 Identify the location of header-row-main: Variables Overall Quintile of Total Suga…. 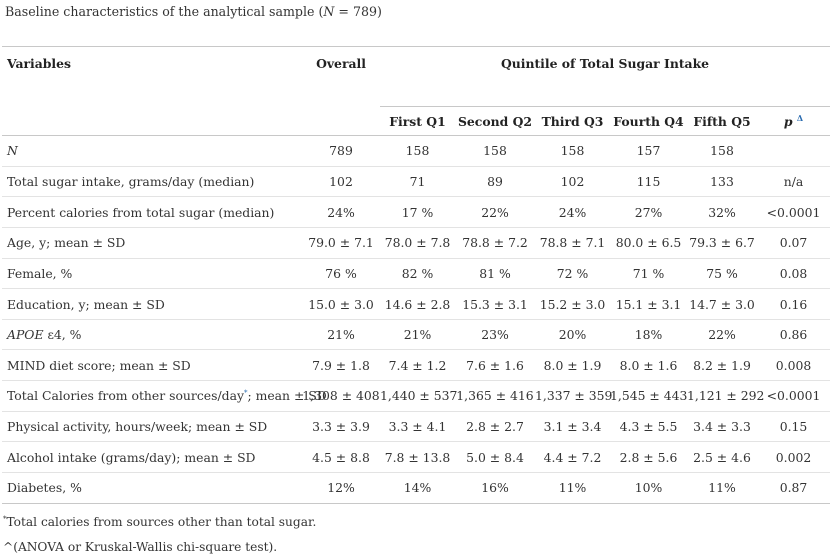
(416, 63).